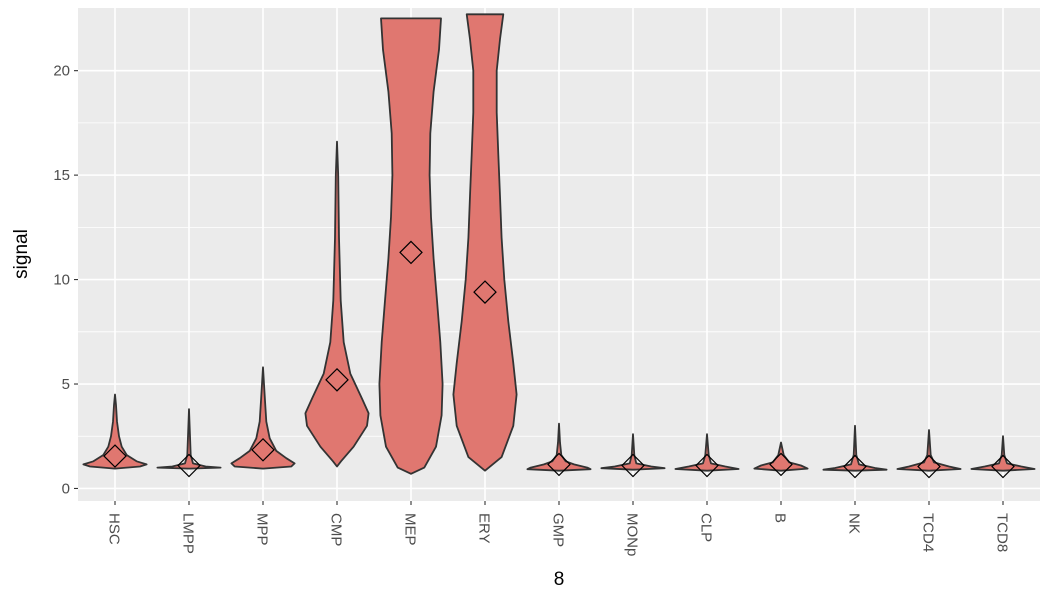  What do you see at coordinates (559, 579) in the screenshot?
I see `x-axis-title: 8` at bounding box center [559, 579].